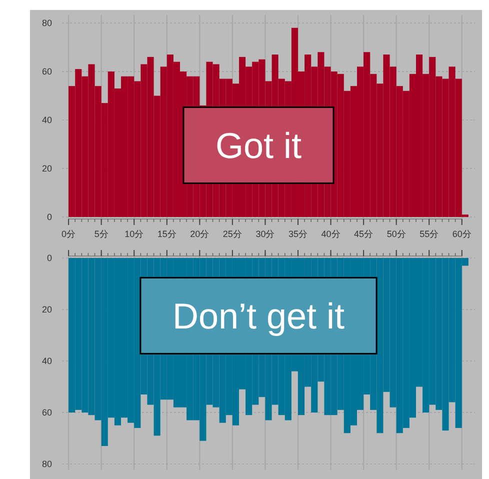 Image resolution: width=489 pixels, height=479 pixels. What do you see at coordinates (396, 234) in the screenshot?
I see `x-tick-label: 50分` at bounding box center [396, 234].